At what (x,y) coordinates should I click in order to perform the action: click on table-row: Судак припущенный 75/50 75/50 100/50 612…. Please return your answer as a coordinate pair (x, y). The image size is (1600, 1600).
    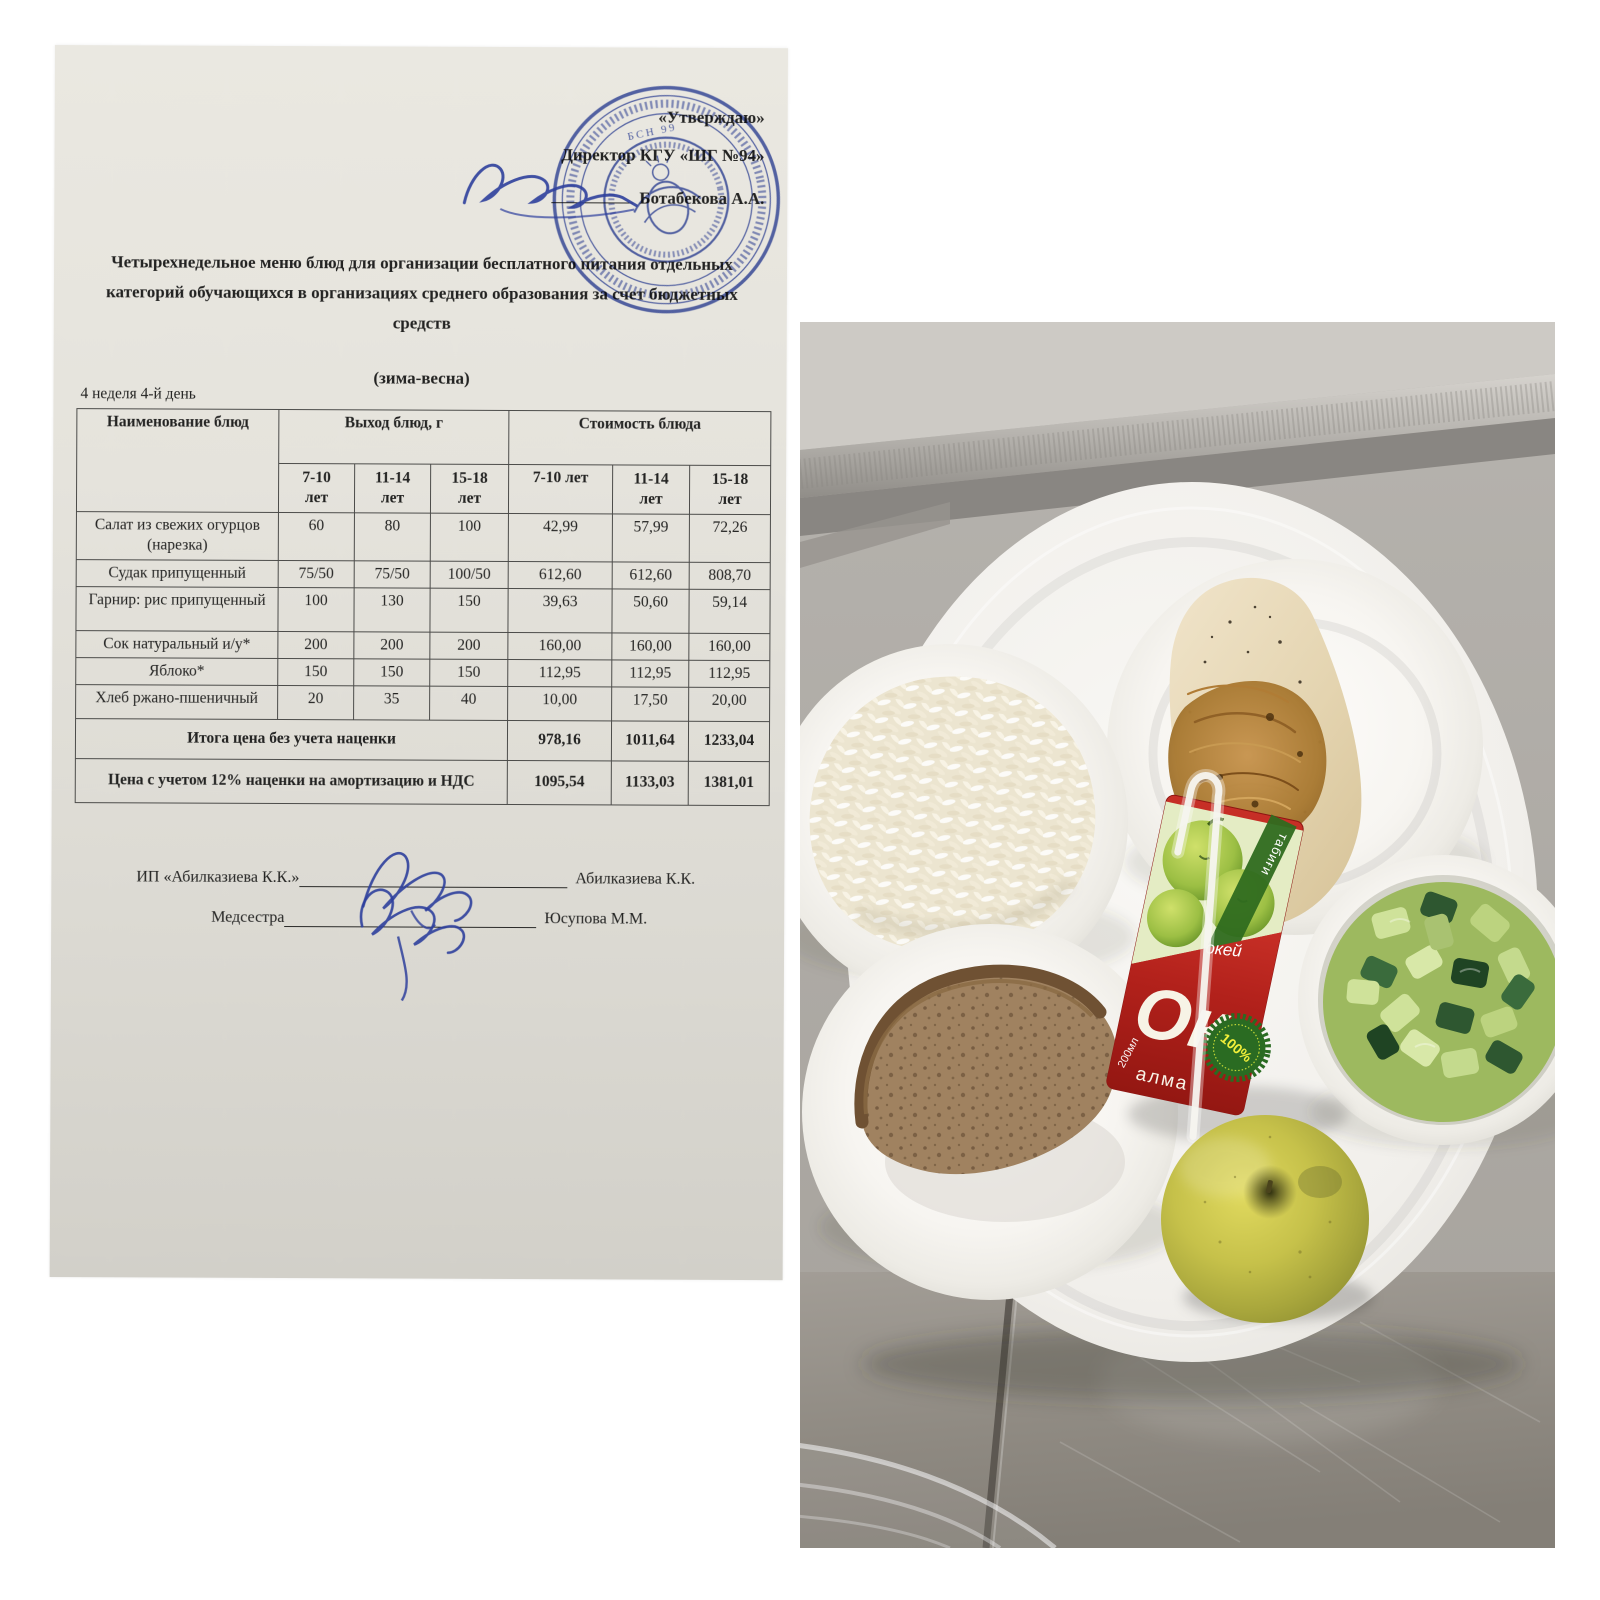
    Looking at the image, I should click on (423, 574).